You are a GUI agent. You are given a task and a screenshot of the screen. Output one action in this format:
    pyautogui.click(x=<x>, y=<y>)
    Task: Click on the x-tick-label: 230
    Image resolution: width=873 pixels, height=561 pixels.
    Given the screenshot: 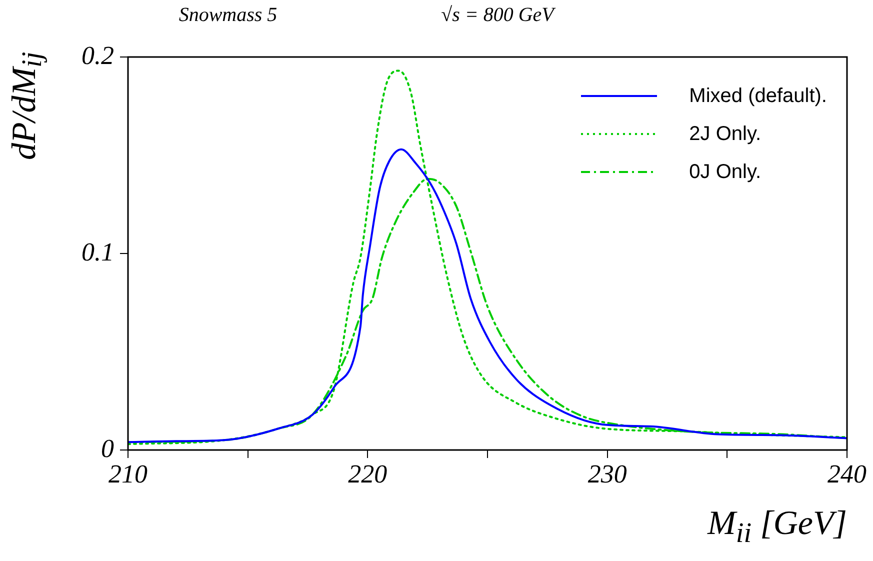 What is the action you would take?
    pyautogui.click(x=607, y=473)
    